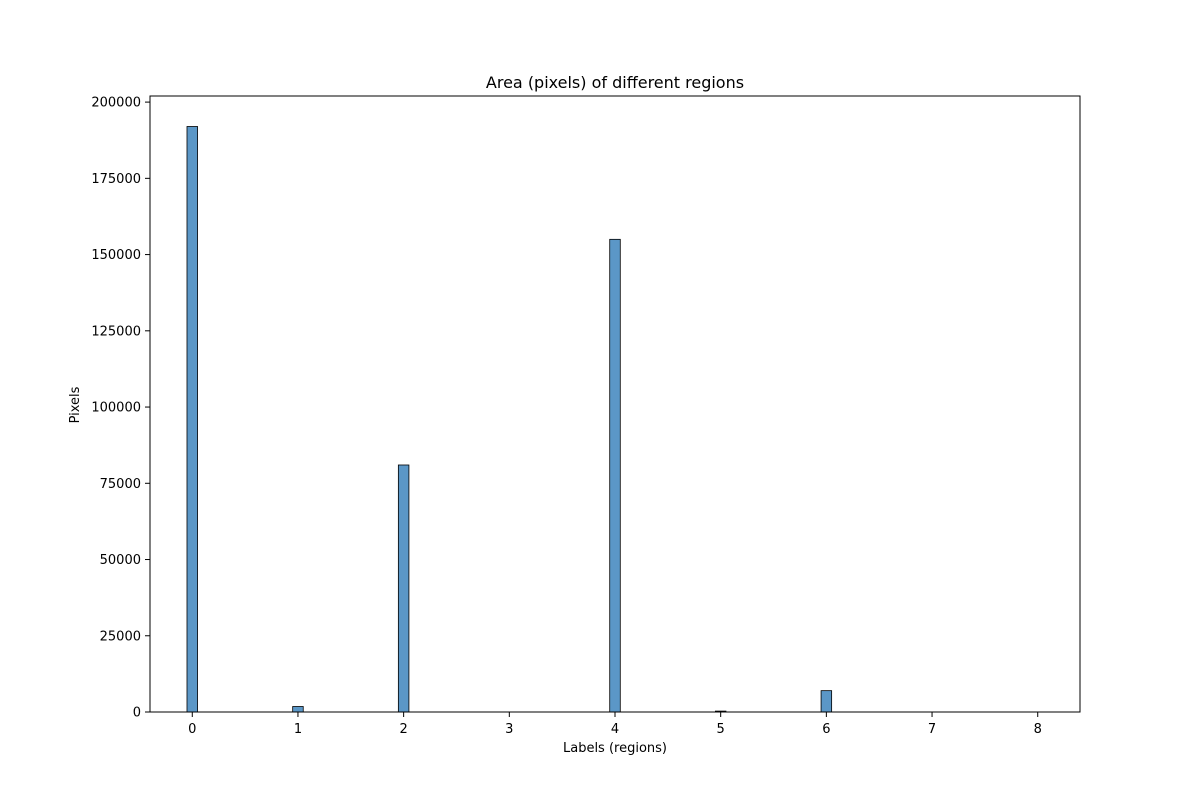 The width and height of the screenshot is (1200, 800). What do you see at coordinates (403, 729) in the screenshot?
I see `x-tick-label: 2` at bounding box center [403, 729].